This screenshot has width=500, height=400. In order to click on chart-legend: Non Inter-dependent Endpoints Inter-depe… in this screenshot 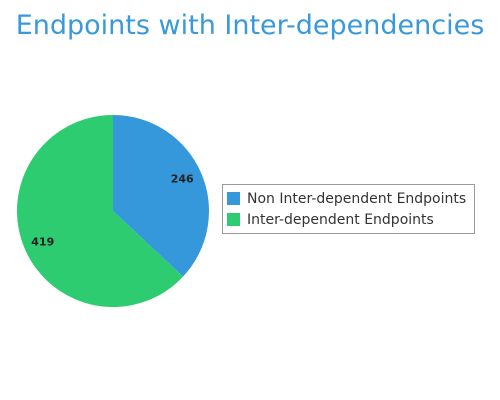, I will do `click(348, 209)`.